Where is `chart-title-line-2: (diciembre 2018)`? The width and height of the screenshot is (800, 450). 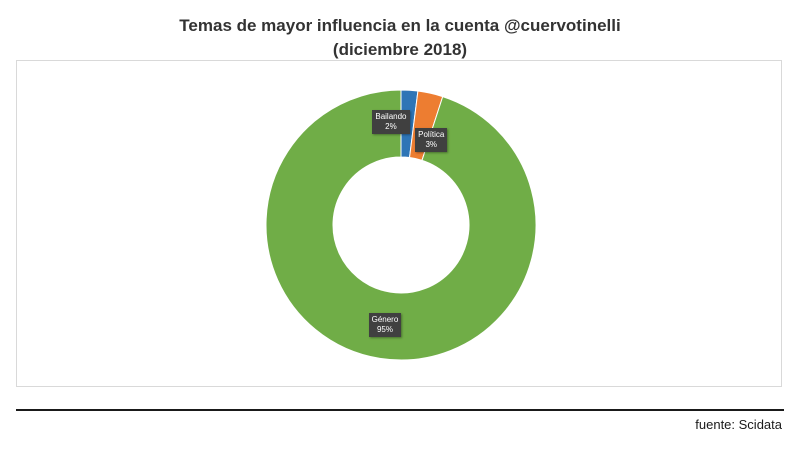 chart-title-line-2: (diciembre 2018) is located at coordinates (400, 49).